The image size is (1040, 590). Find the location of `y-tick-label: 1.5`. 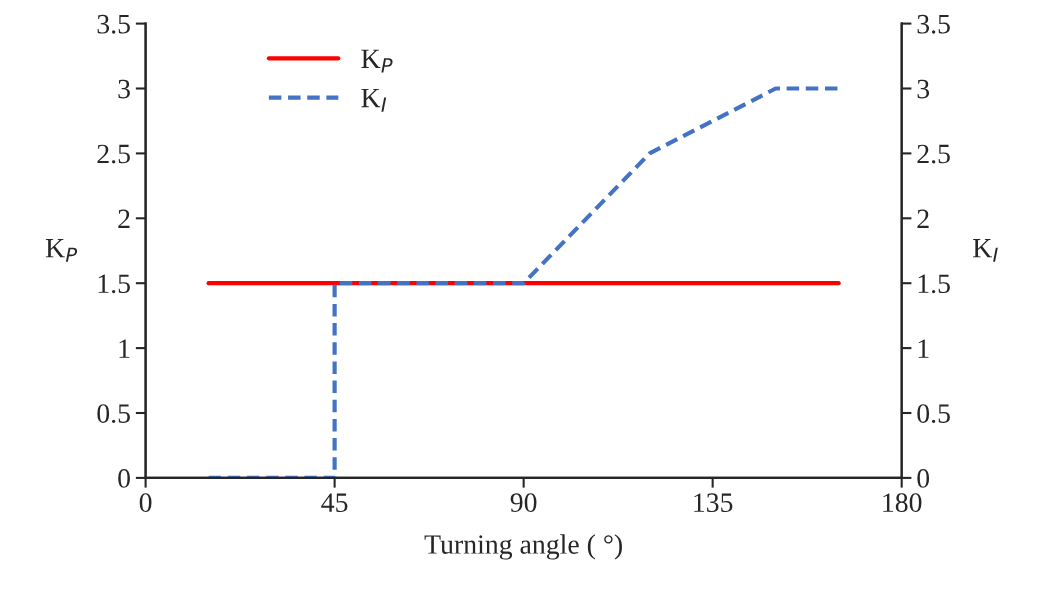

y-tick-label: 1.5 is located at coordinates (114, 284).